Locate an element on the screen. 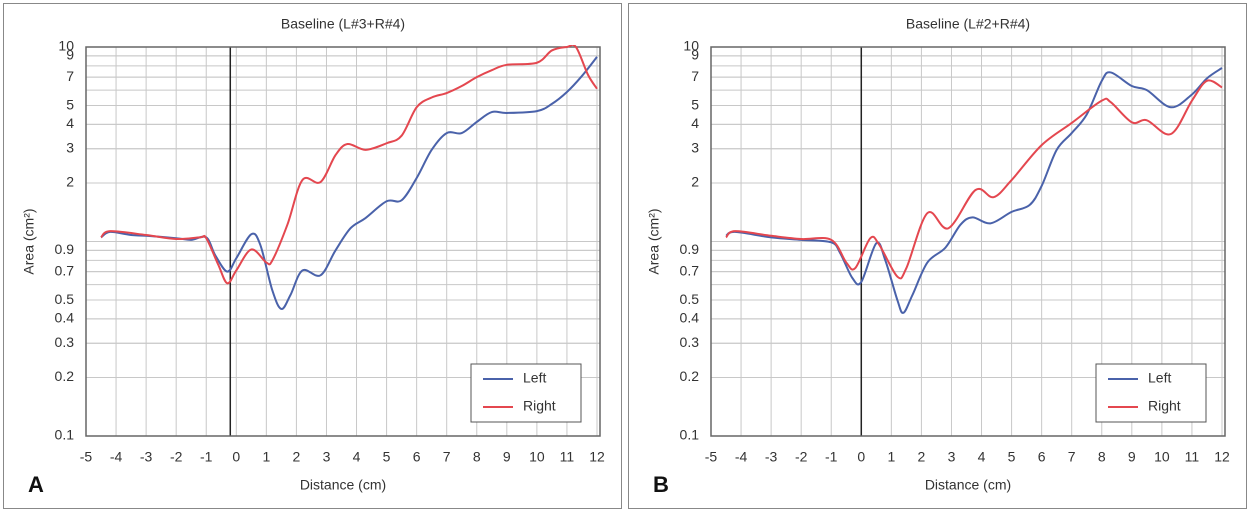 The width and height of the screenshot is (1250, 512). panel-label: B is located at coordinates (661, 484).